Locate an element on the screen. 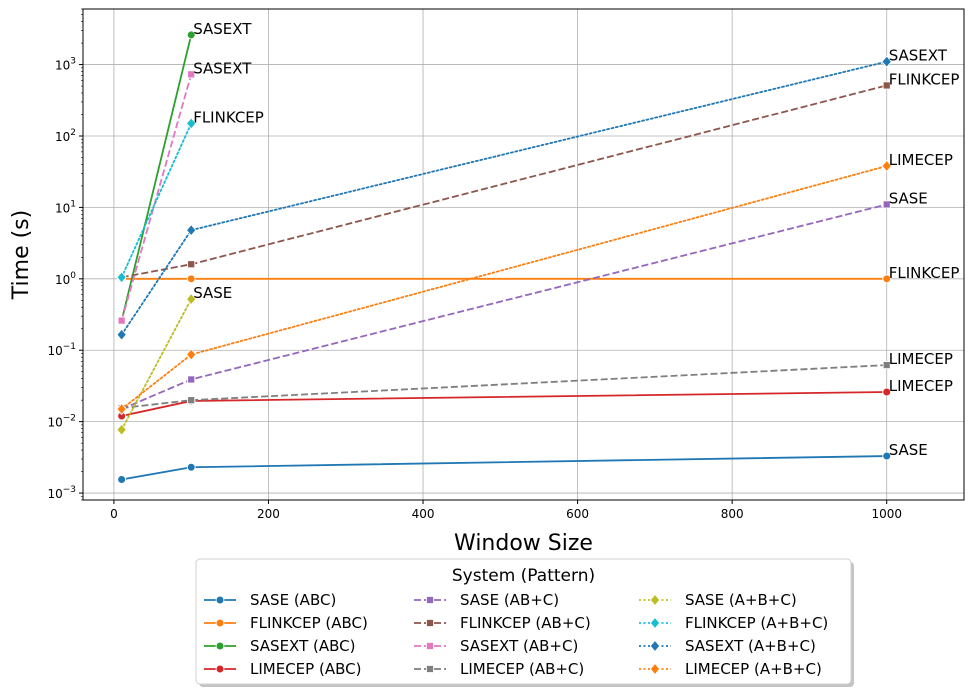  legend-label: LIMECEP (A+B+C) is located at coordinates (753, 669).